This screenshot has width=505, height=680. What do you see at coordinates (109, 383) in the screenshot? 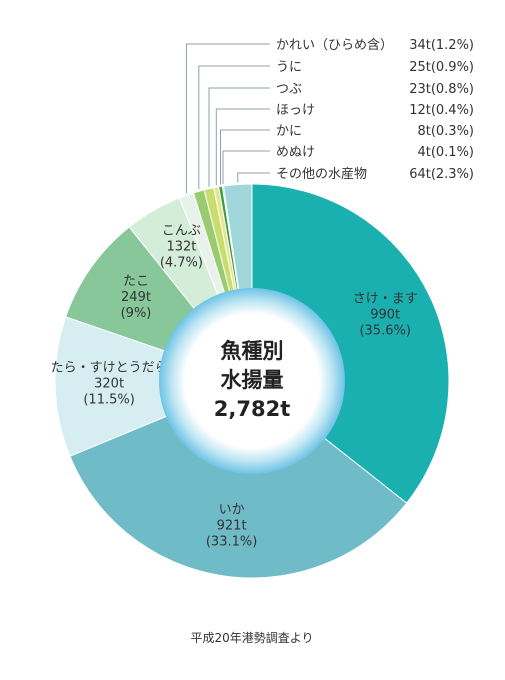
I see `slice-2-label: たら・すけとうだら 320t (11.5%)` at bounding box center [109, 383].